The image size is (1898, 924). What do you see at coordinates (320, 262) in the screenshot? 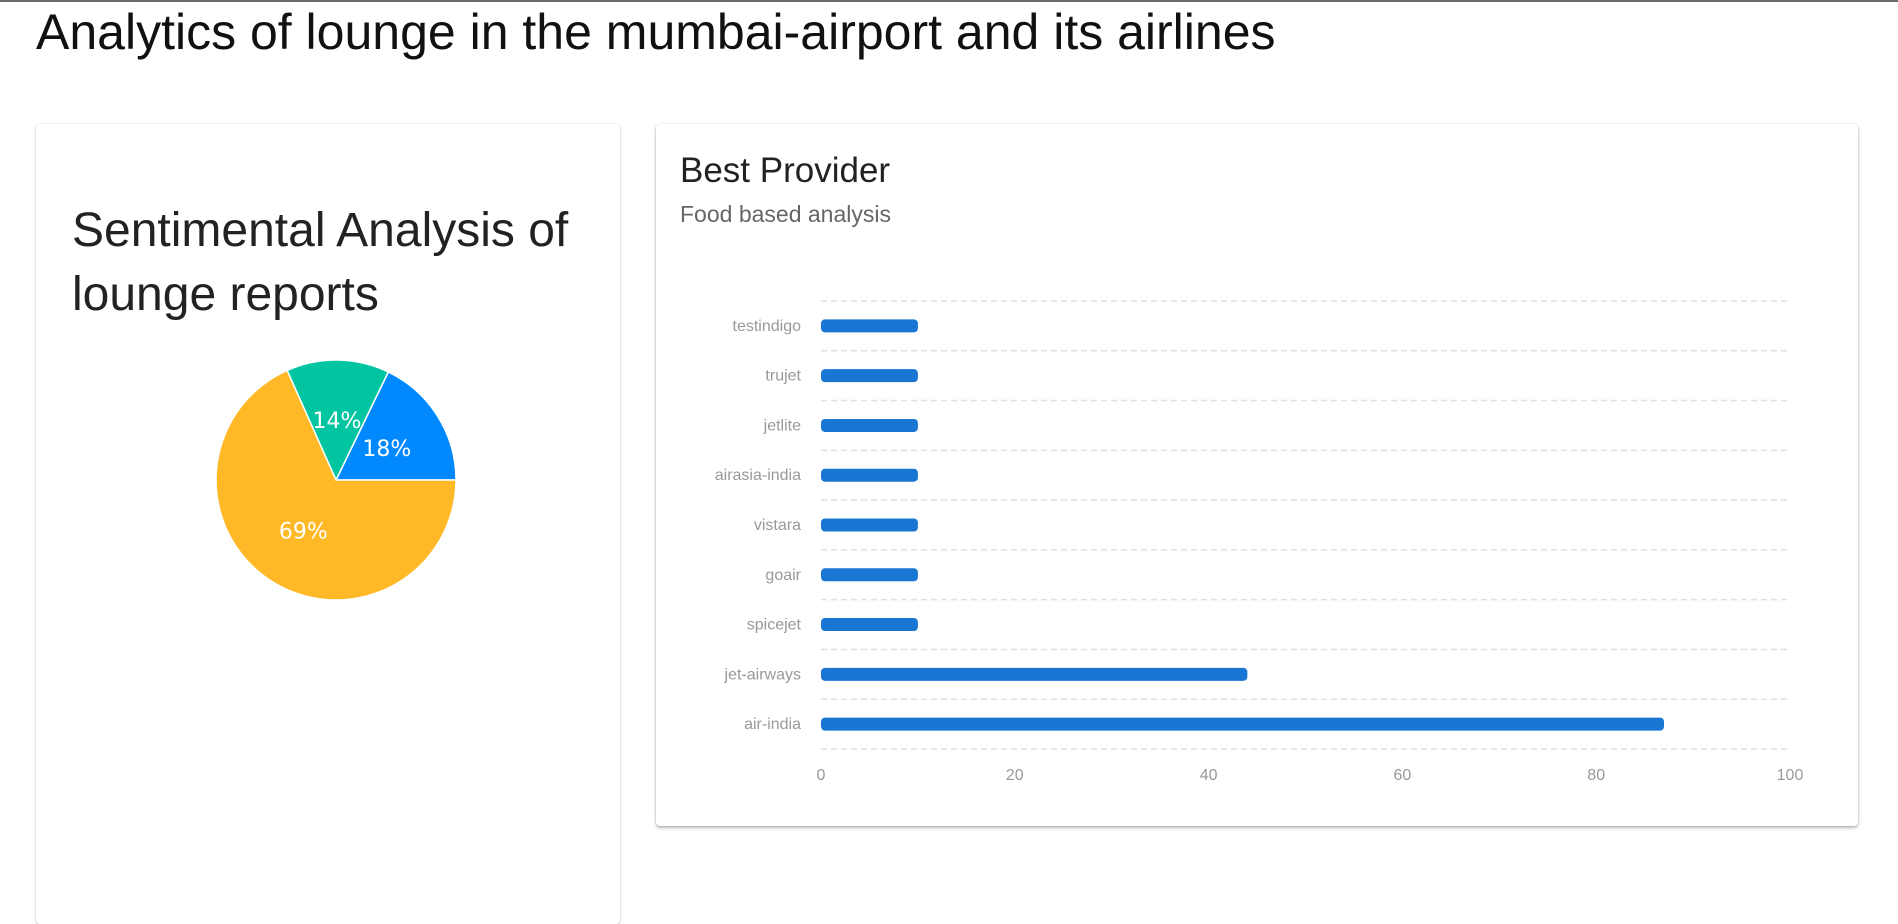
I see `sentiment-card-title: Sentimental Analysis of lounge reports` at bounding box center [320, 262].